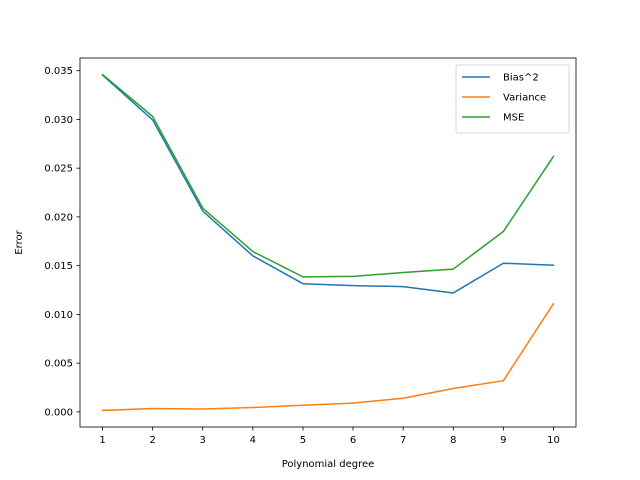  Describe the element at coordinates (58, 169) in the screenshot. I see `y-tick-label: 0.025` at that location.